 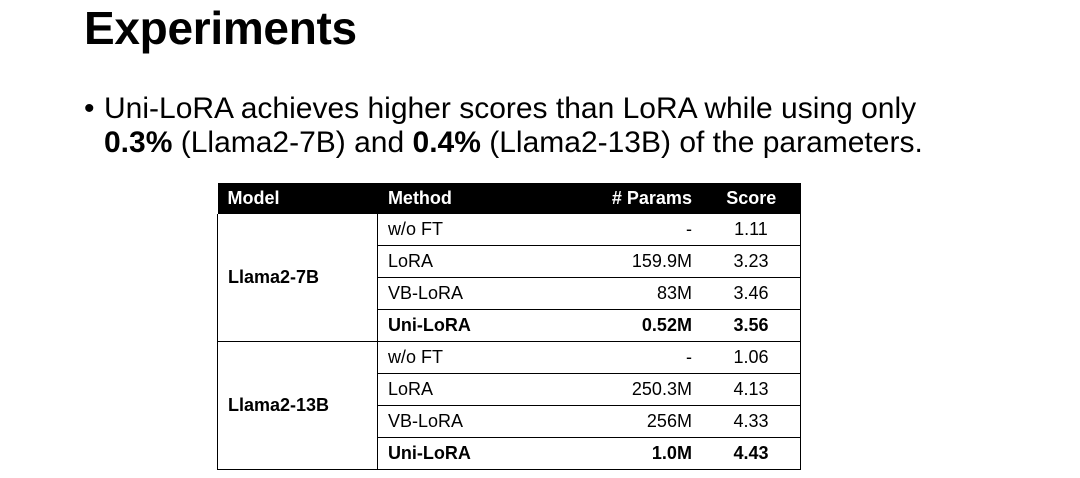 I want to click on table-row: LoRA 159.9M 3.23, so click(x=509, y=261).